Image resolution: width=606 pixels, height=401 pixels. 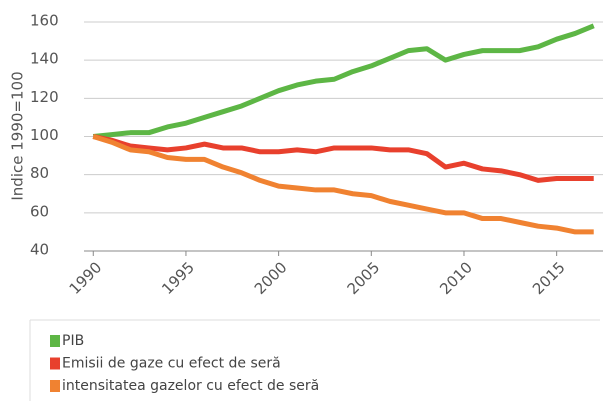 What do you see at coordinates (18, 135) in the screenshot?
I see `y-axis-label: Indice 1990=100` at bounding box center [18, 135].